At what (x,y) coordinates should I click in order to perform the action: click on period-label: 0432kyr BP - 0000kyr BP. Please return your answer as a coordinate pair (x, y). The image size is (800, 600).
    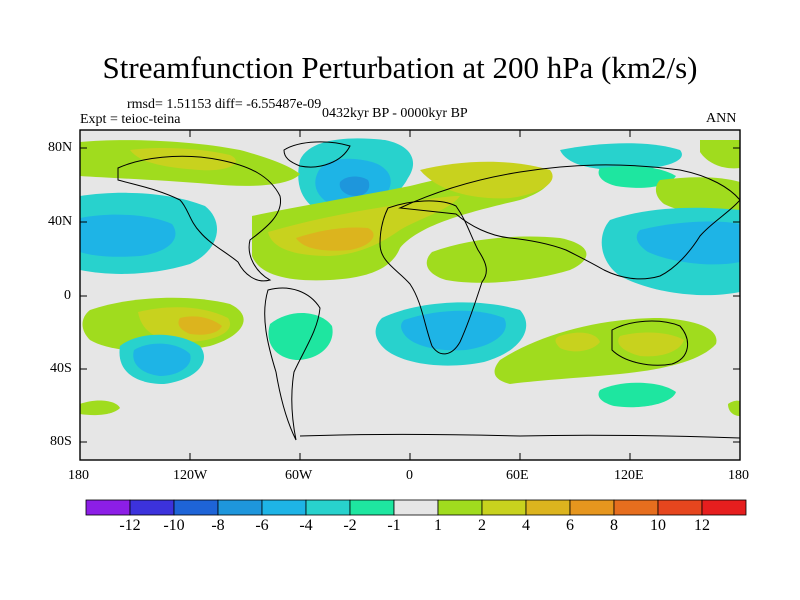
    Looking at the image, I should click on (395, 113).